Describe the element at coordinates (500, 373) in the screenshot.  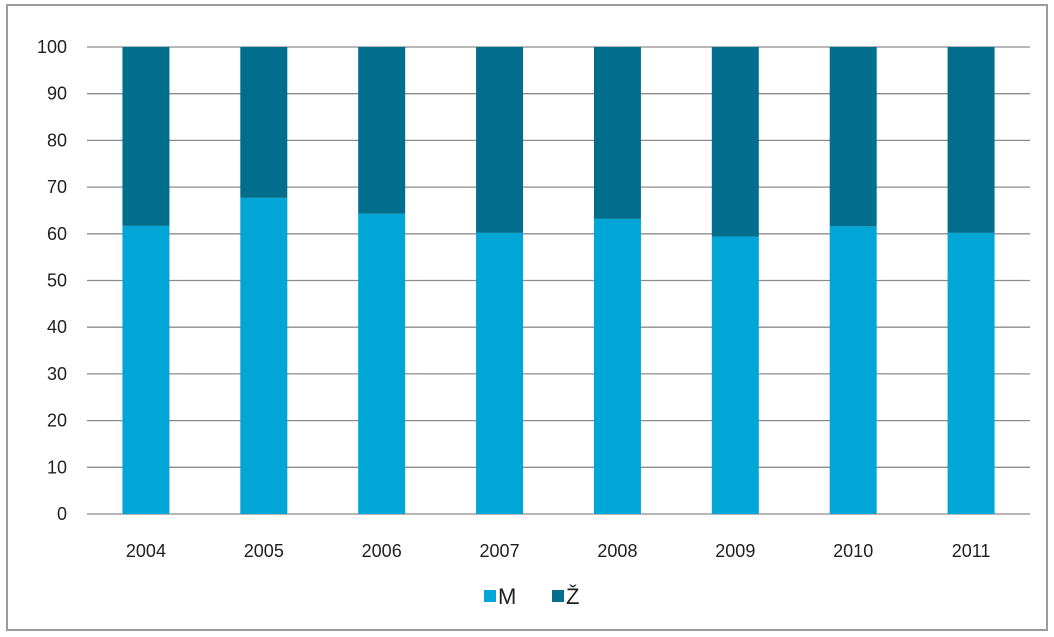
I see `bar-m-2007` at that location.